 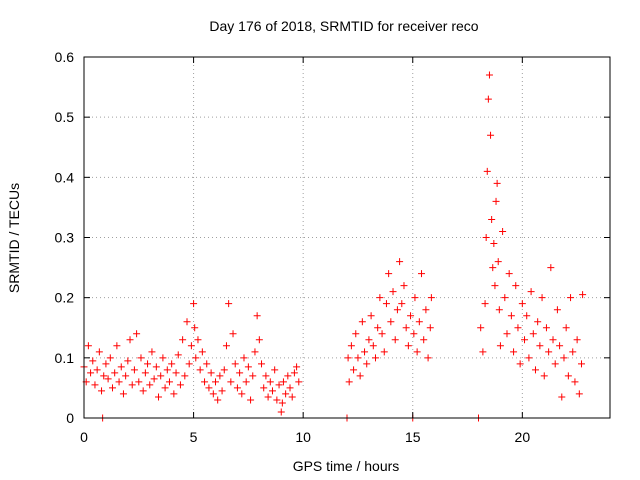 I want to click on y-axis-label: SRMTID / TECUs, so click(x=14, y=238).